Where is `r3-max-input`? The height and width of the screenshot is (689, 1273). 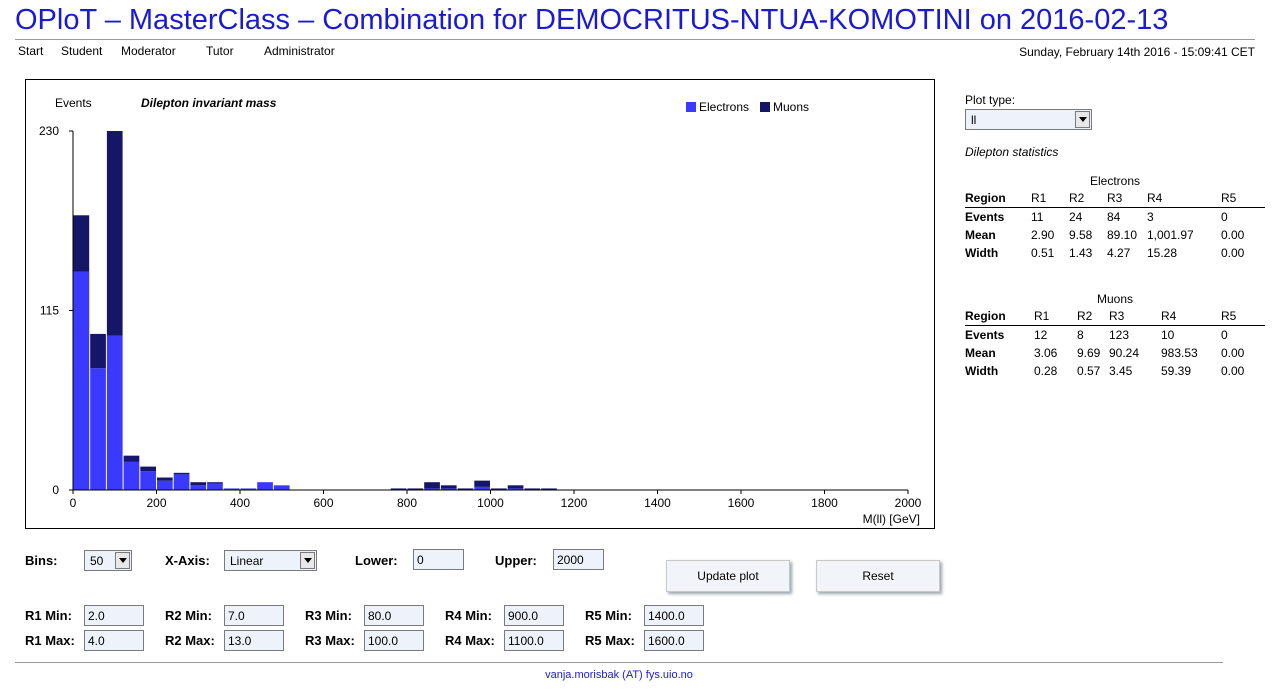 r3-max-input is located at coordinates (394, 640).